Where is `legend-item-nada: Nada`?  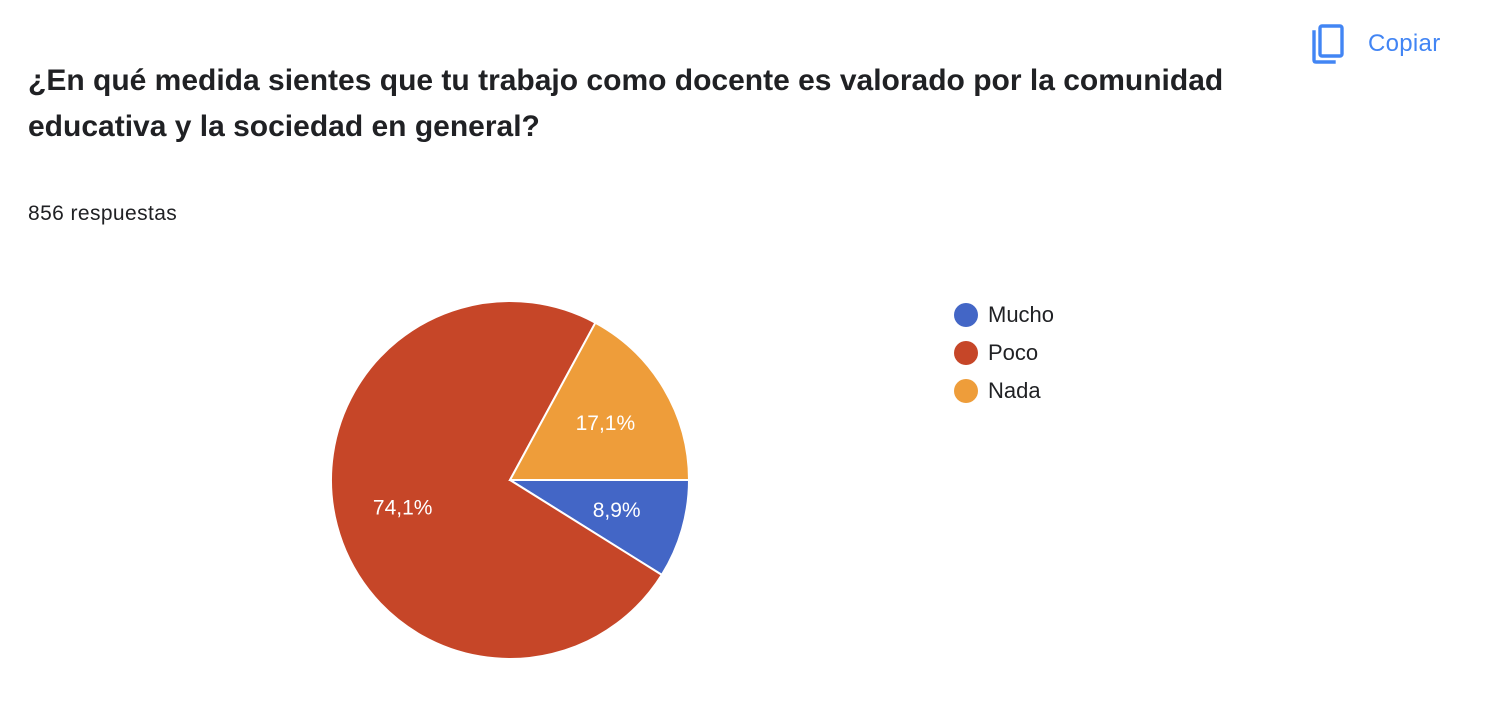
legend-item-nada: Nada is located at coordinates (1004, 391).